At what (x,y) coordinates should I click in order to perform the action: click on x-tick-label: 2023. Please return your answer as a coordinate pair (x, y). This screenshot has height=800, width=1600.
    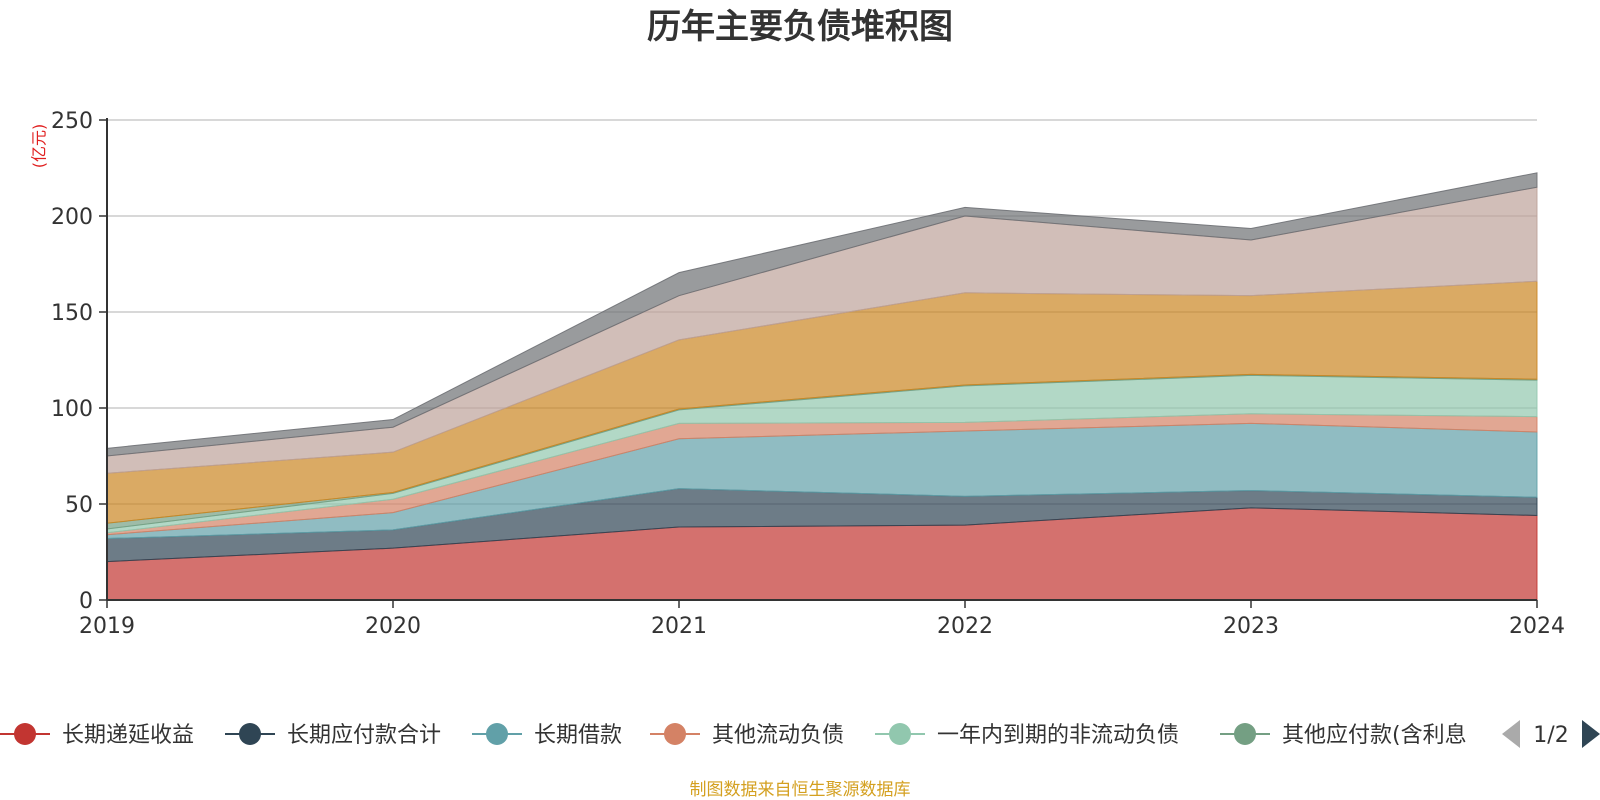
    Looking at the image, I should click on (1251, 626).